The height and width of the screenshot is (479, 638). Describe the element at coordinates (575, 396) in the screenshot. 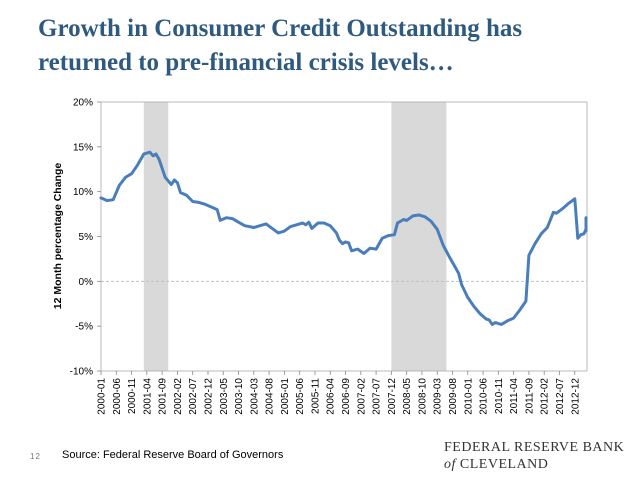

I see `x-tick-label: 2012-12` at that location.